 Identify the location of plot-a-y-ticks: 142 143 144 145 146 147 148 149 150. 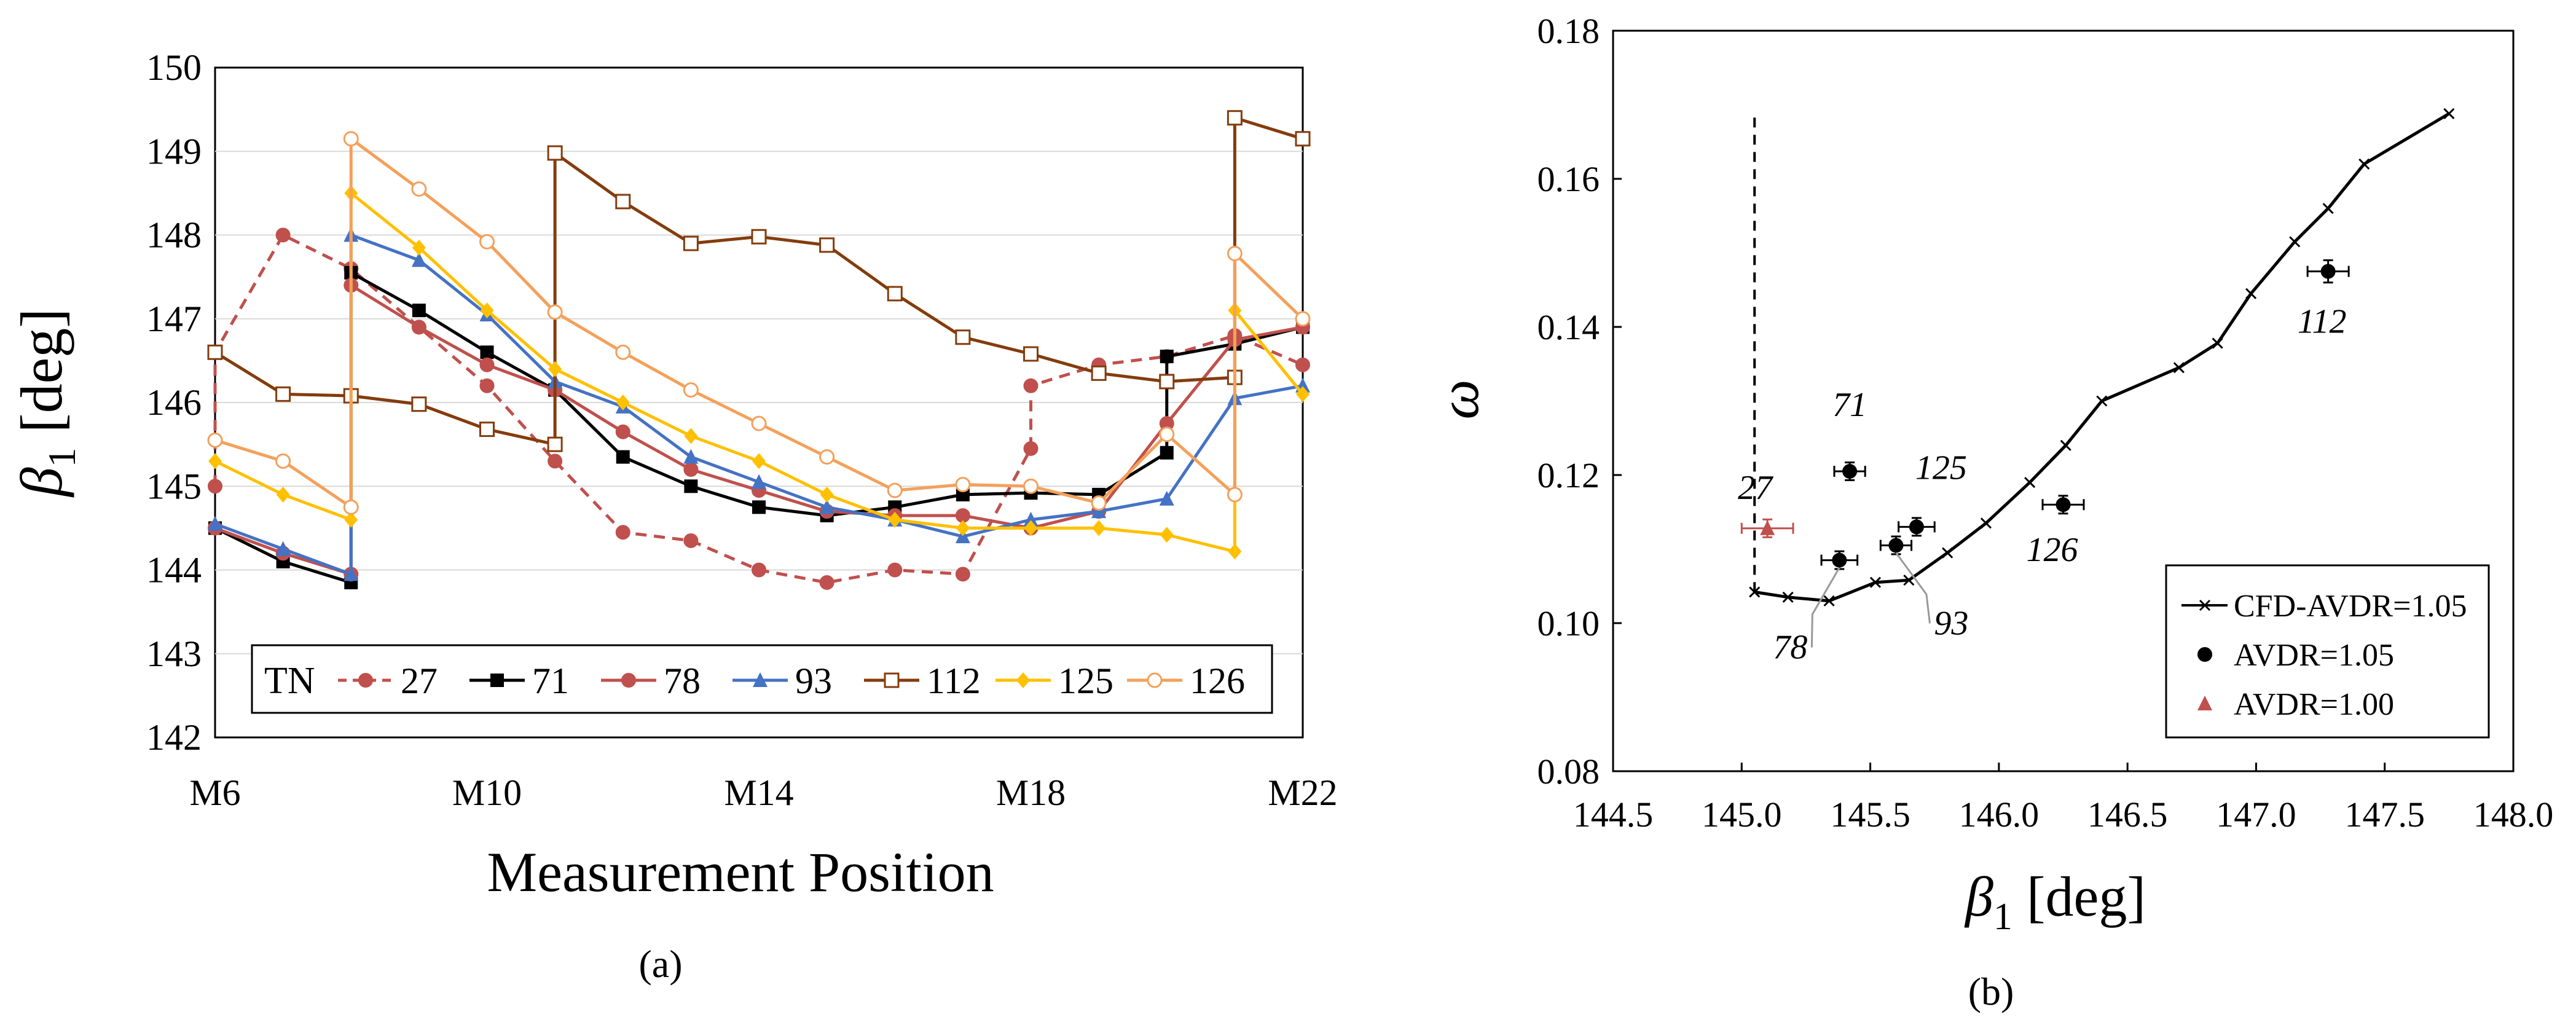
(174, 402).